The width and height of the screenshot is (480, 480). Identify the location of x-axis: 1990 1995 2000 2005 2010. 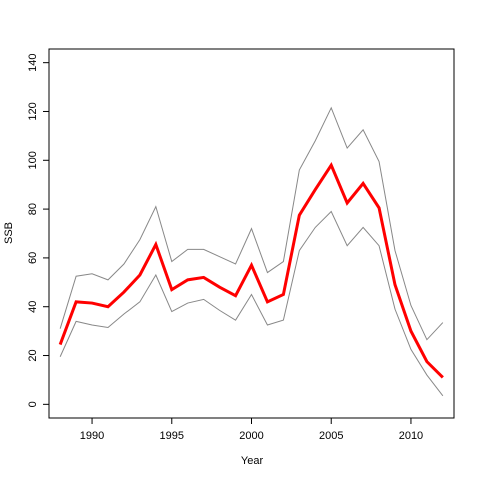
(251, 430).